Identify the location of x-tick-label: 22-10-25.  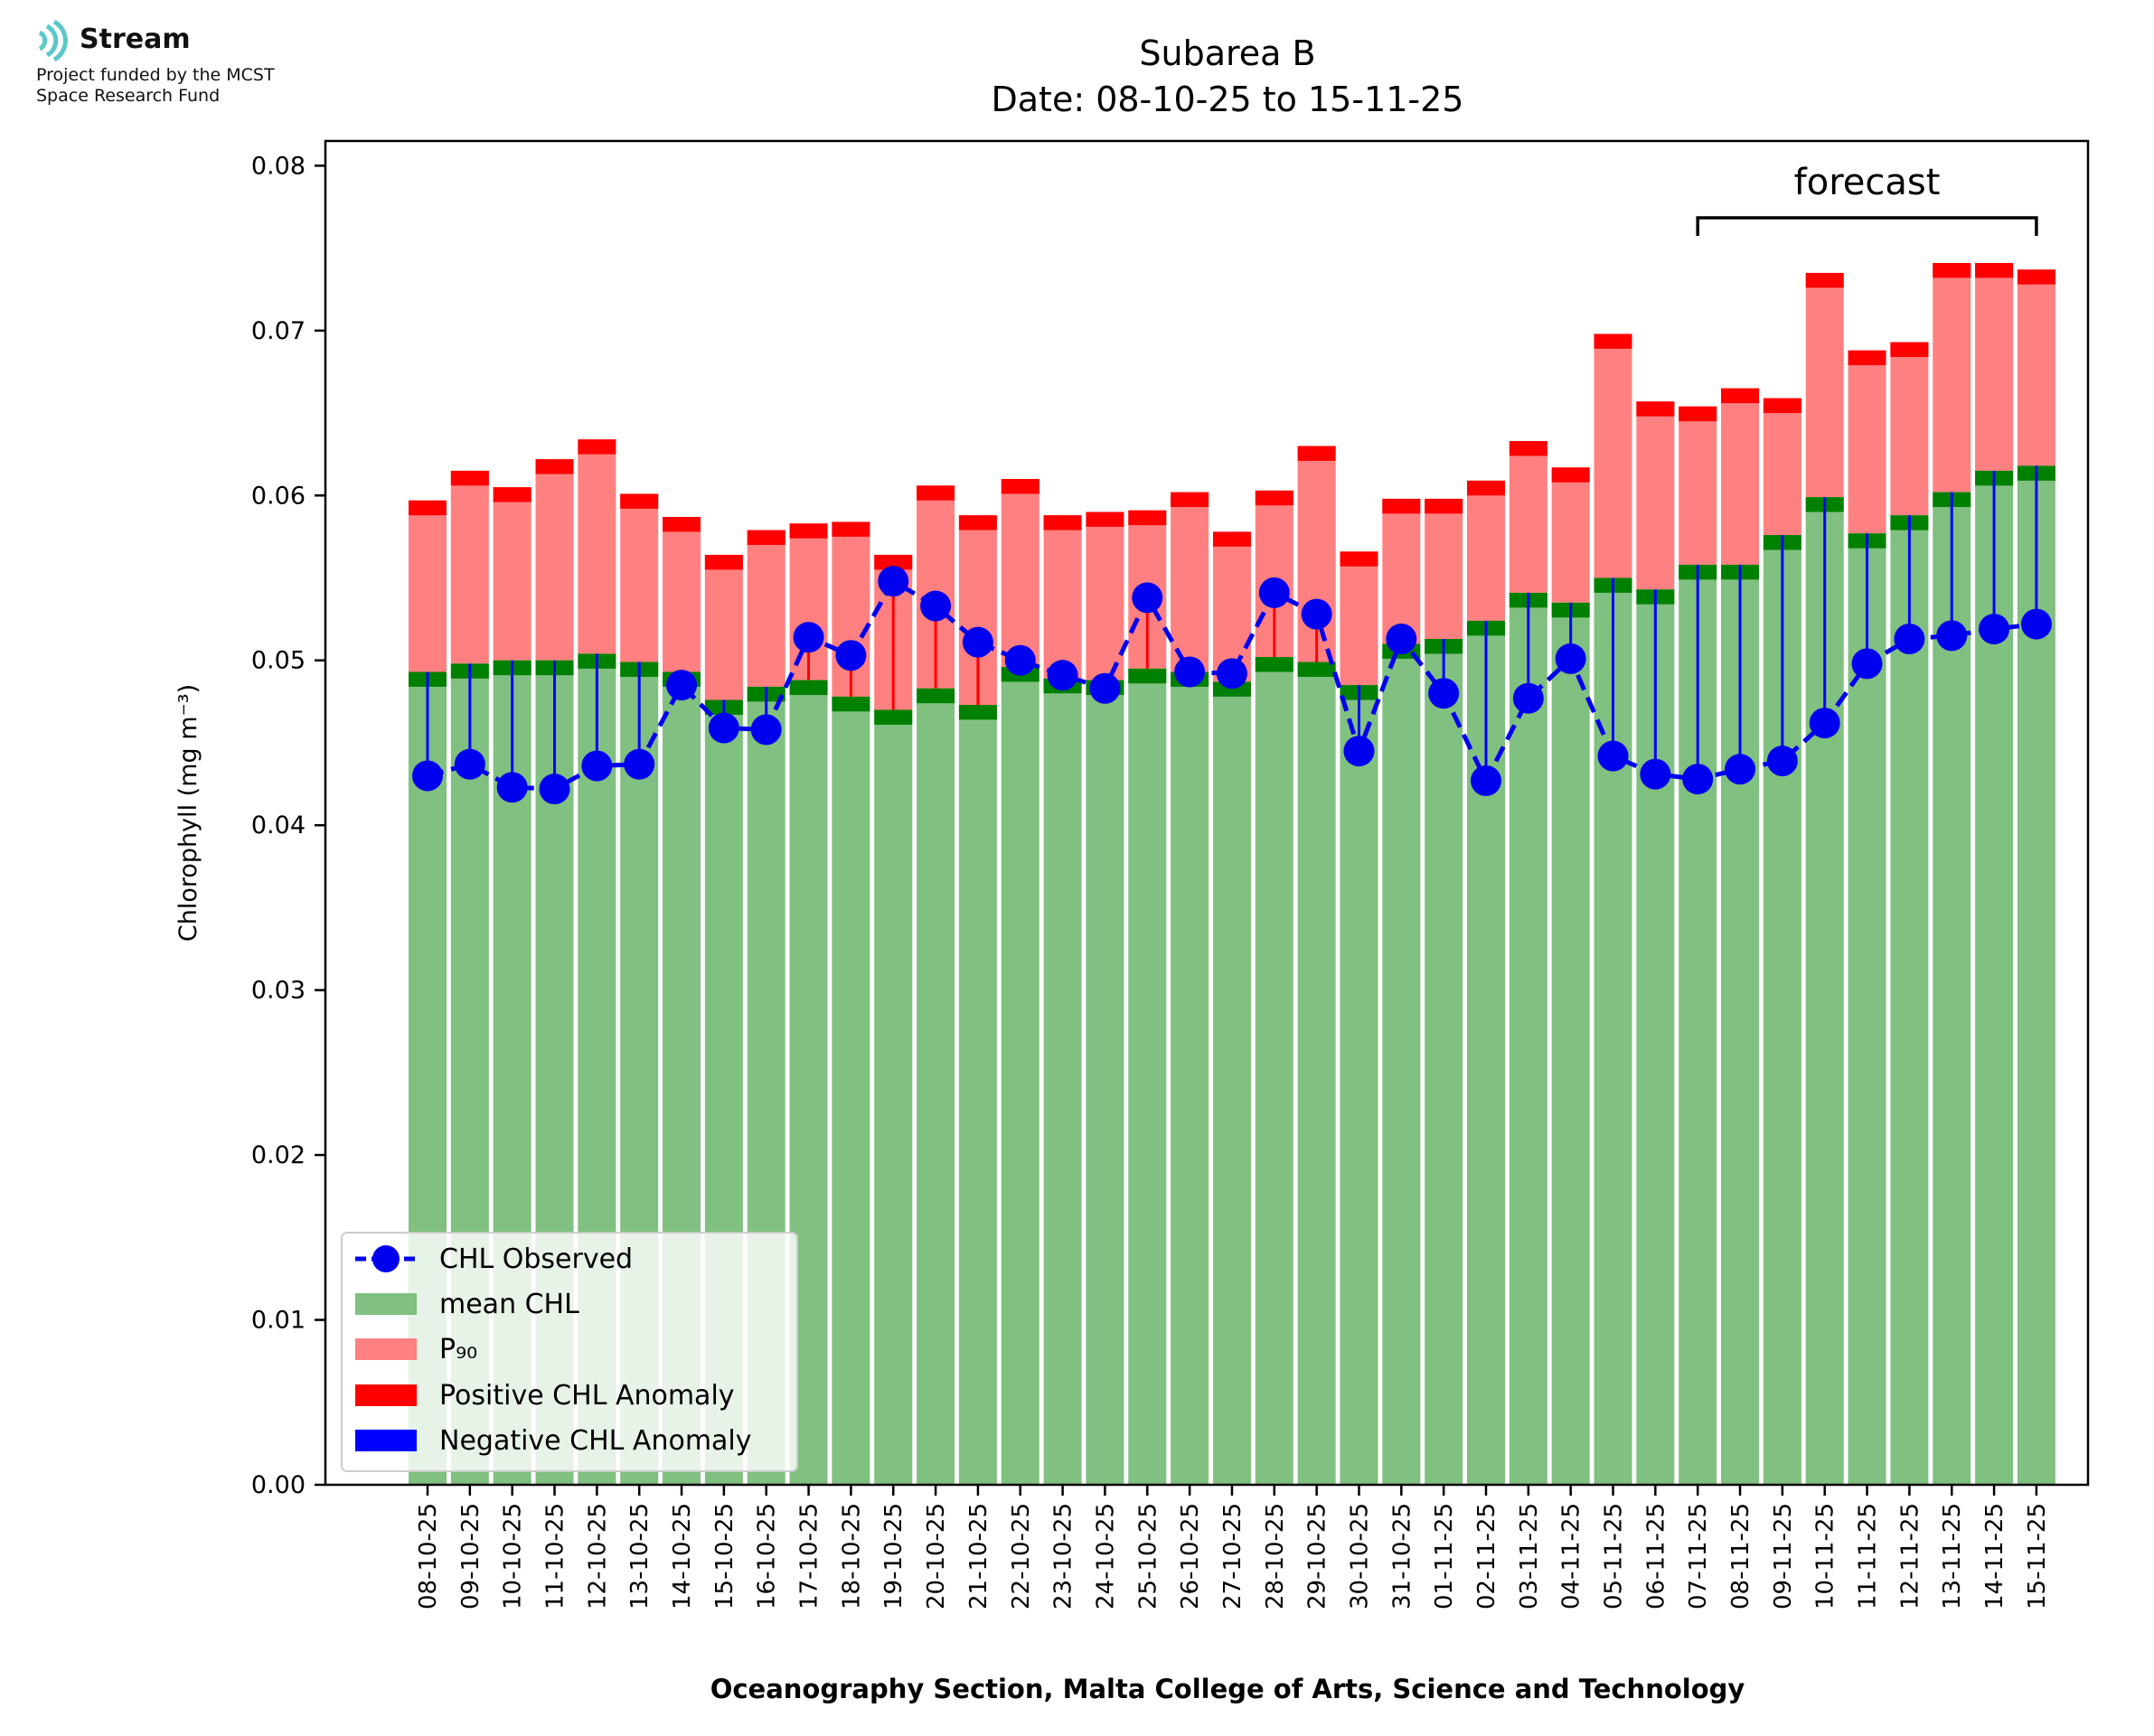
(1021, 1556).